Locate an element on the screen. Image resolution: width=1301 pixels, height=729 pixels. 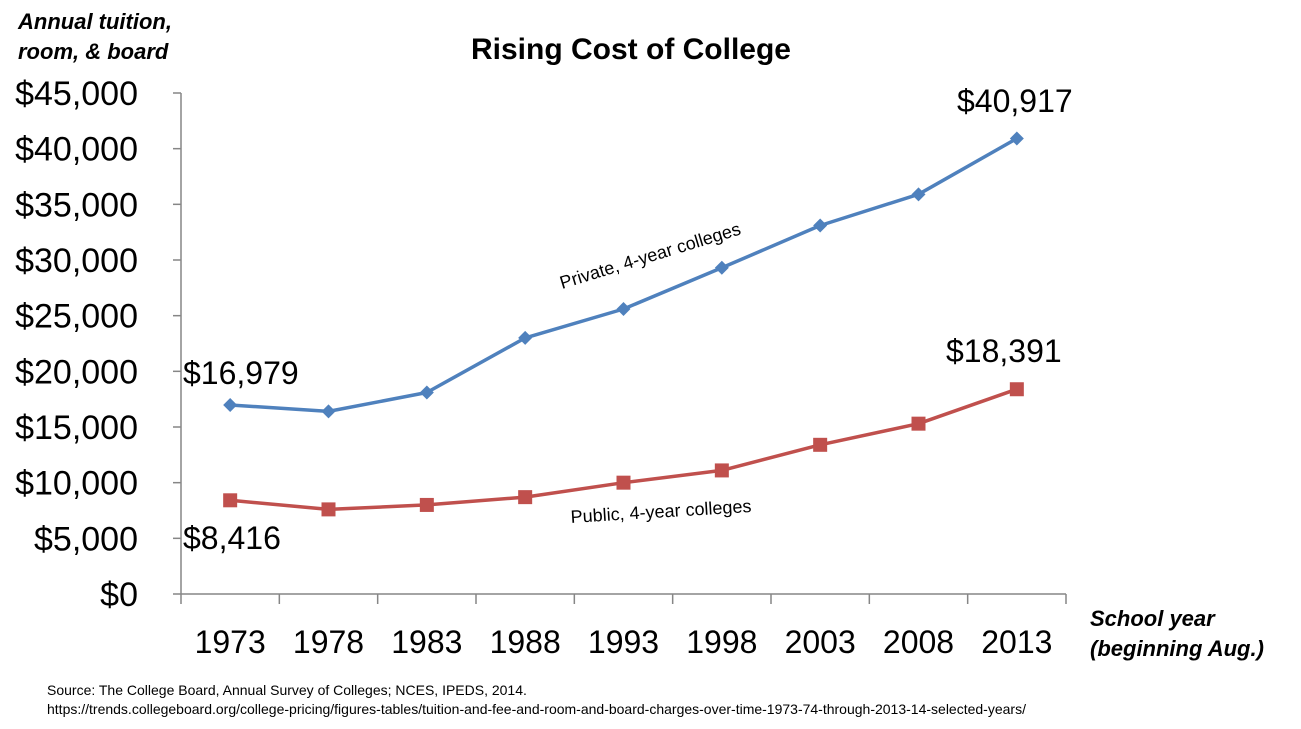
x-axis-title-line1: School year is located at coordinates (1153, 618).